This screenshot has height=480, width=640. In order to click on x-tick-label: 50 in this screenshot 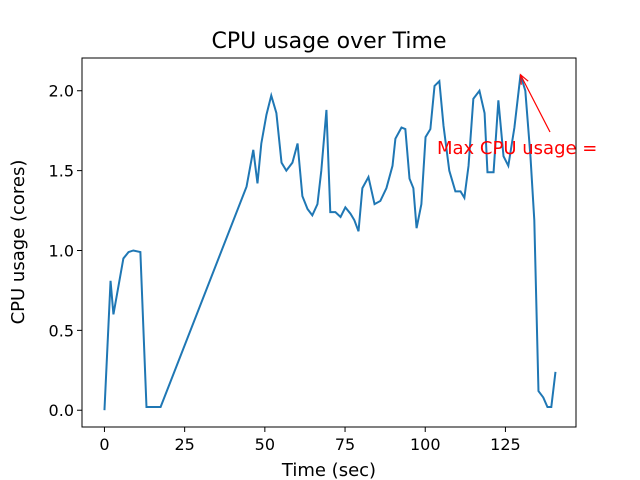, I will do `click(265, 444)`.